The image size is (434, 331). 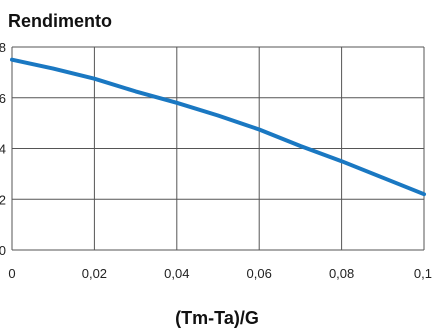 I want to click on y-axis-ticks: .8 .6 .4 .2 0, so click(x=3, y=149).